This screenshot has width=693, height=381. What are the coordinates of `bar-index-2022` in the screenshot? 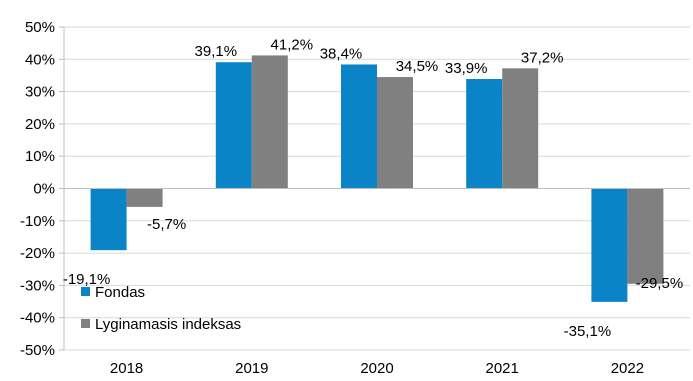 It's located at (645, 236).